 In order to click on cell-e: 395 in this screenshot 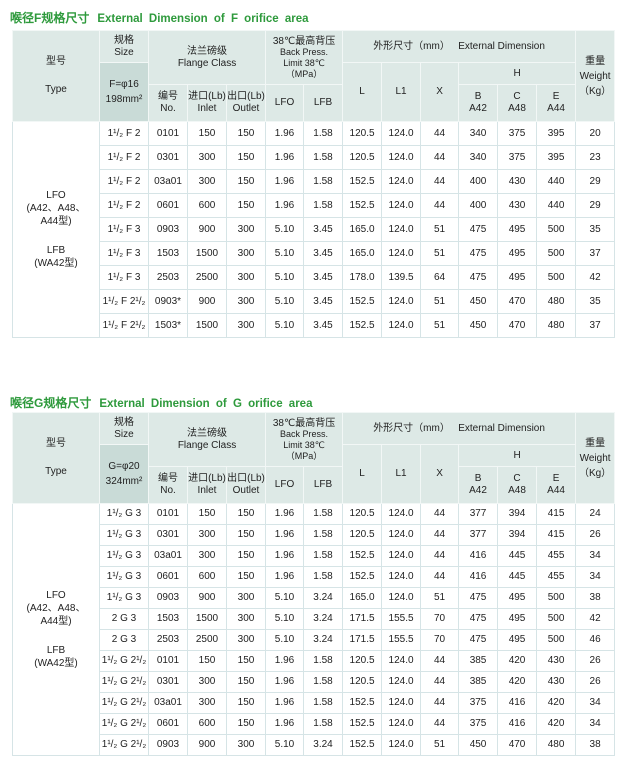, I will do `click(556, 157)`.